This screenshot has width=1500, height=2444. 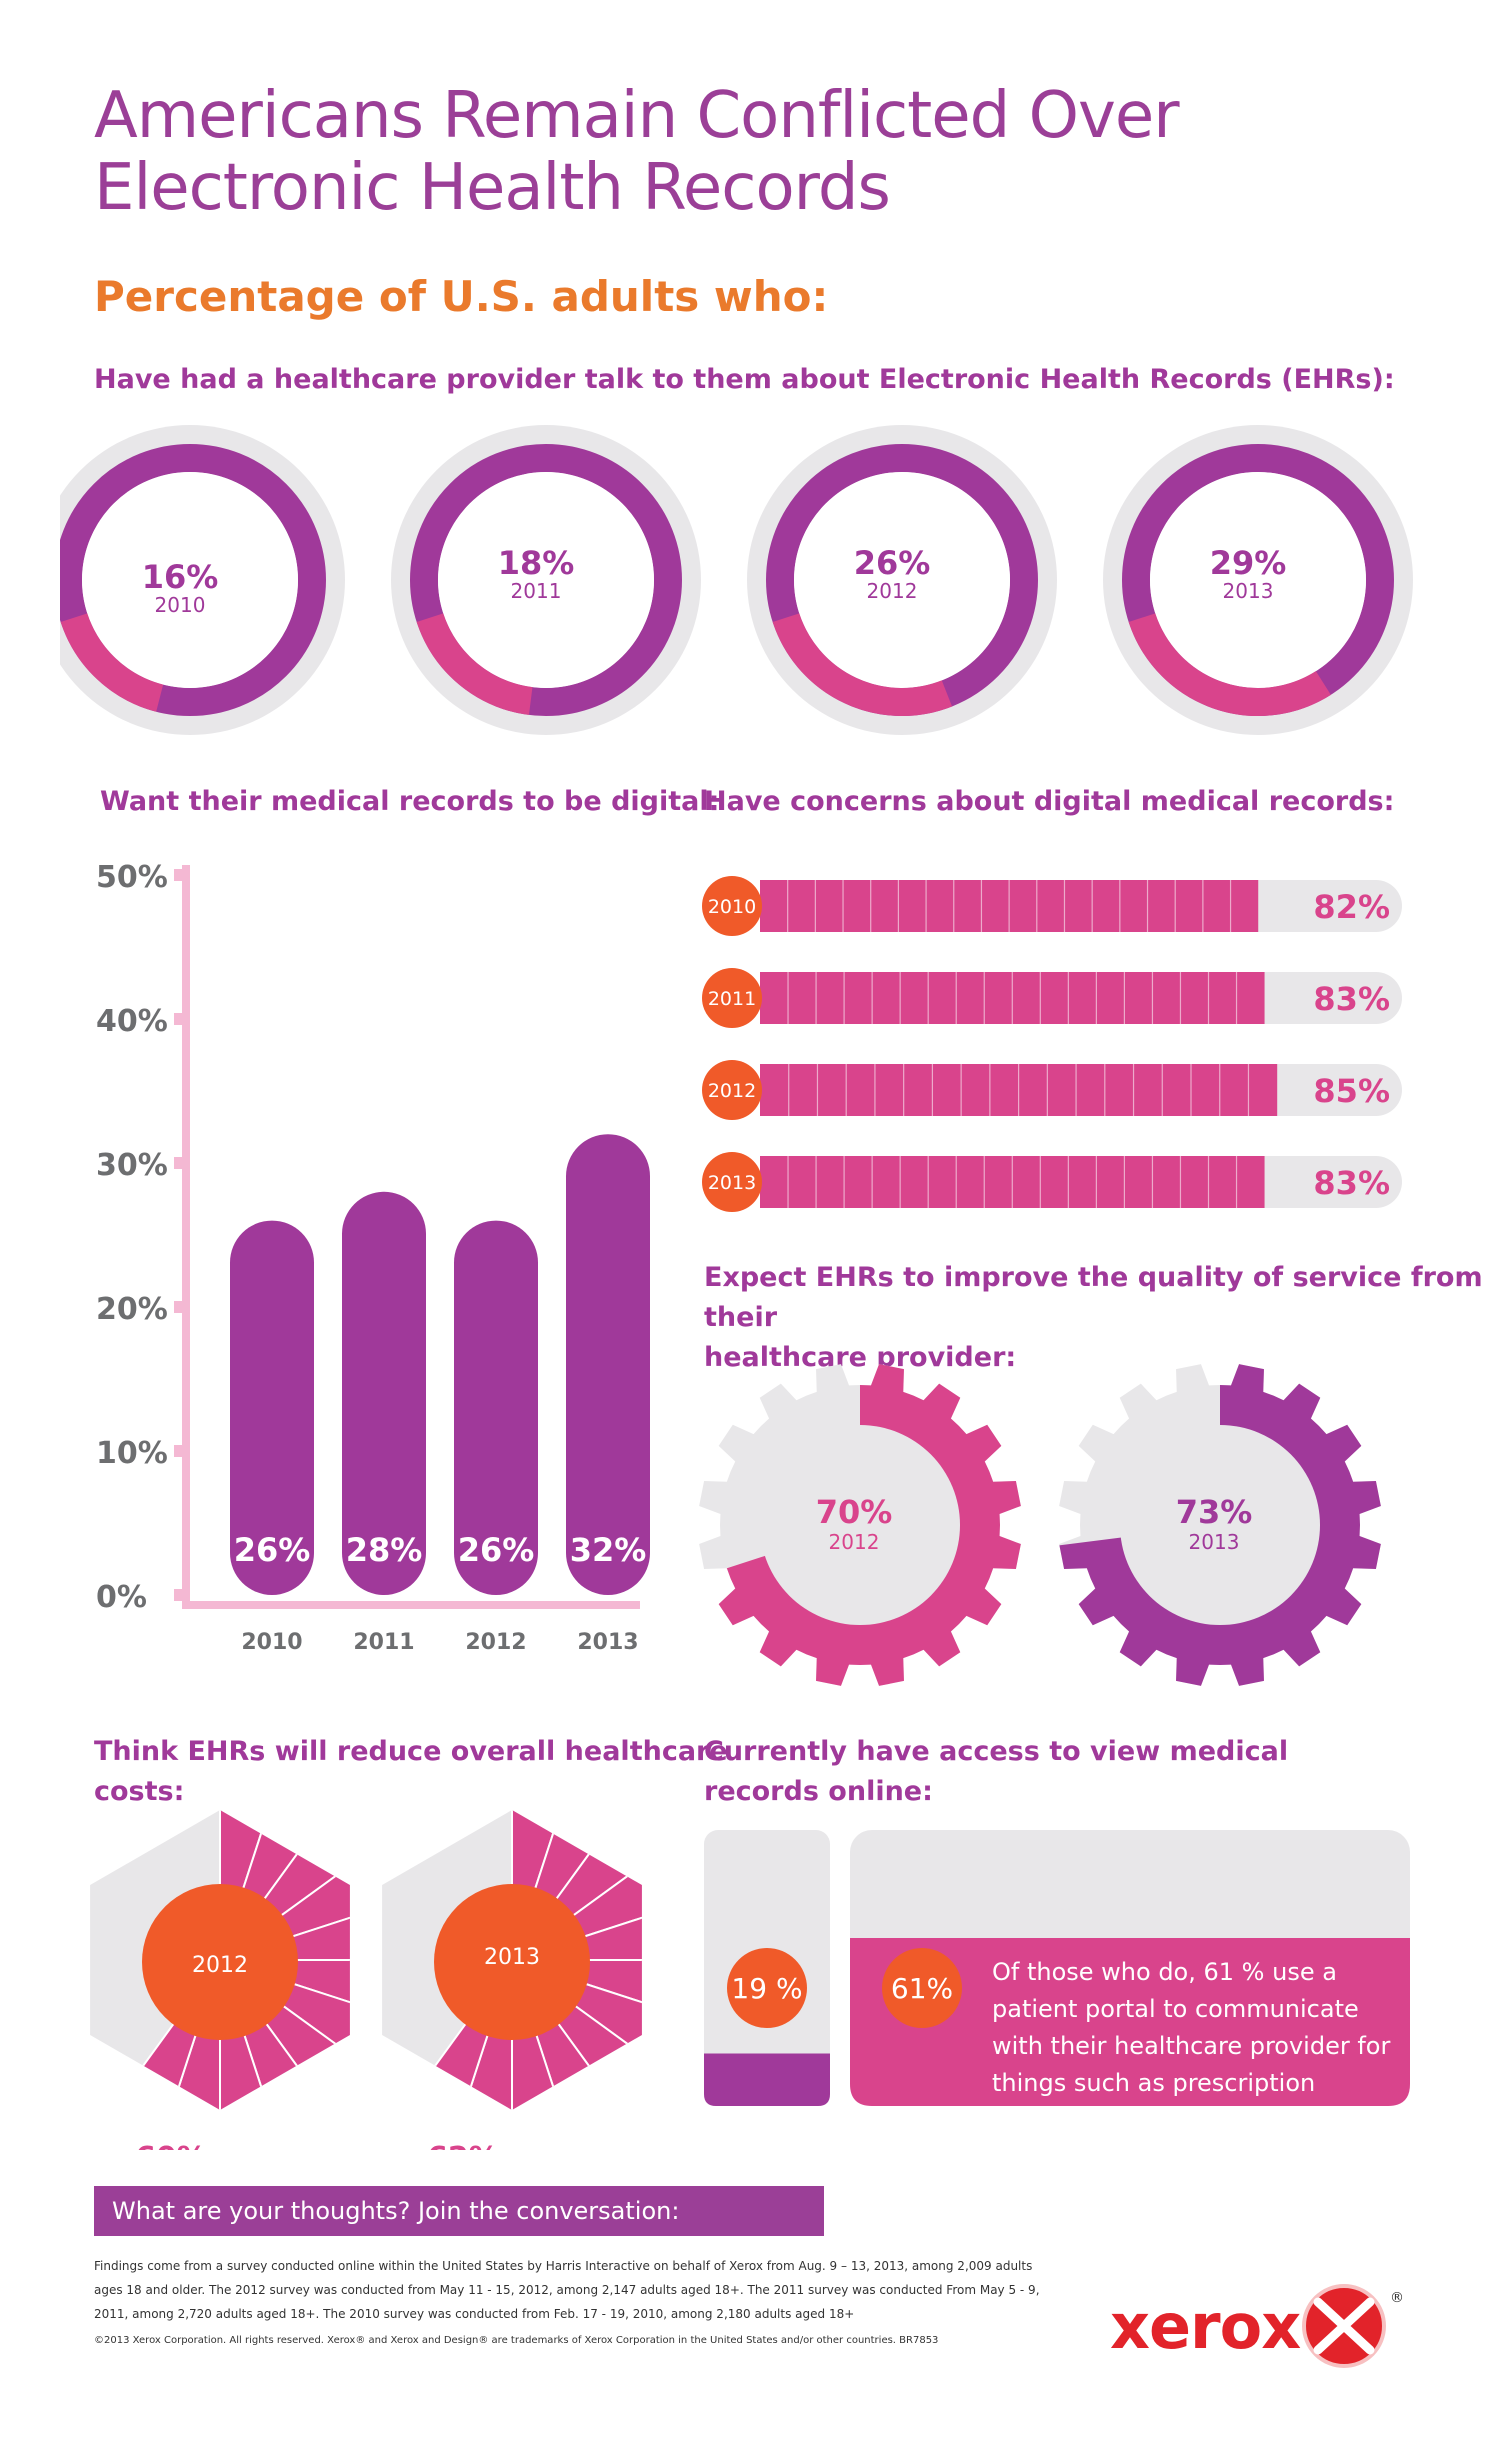 I want to click on costs-value-label: 60%, so click(x=171, y=2145).